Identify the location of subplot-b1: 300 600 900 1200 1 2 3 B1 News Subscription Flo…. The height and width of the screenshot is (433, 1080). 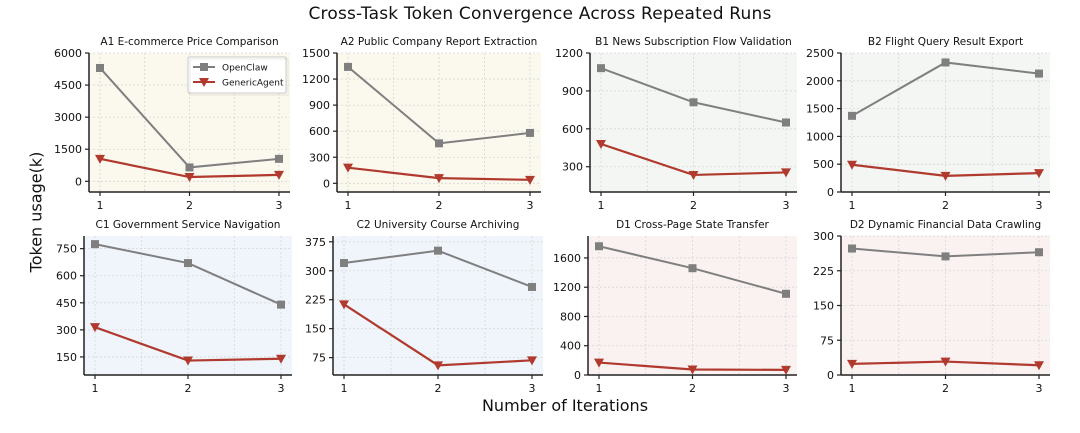
(676, 124).